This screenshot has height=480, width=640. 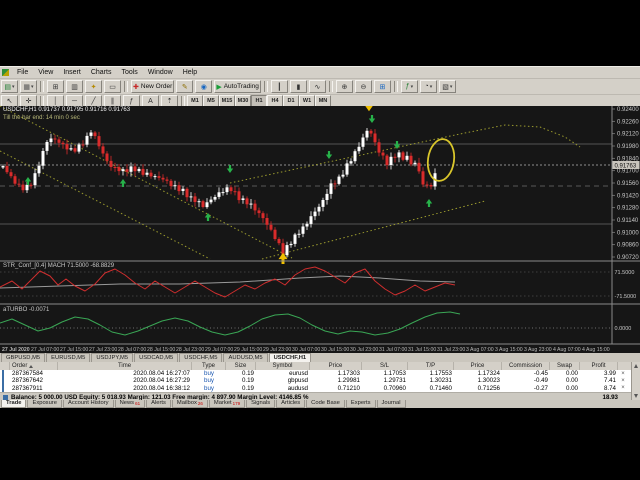 What do you see at coordinates (55, 86) in the screenshot?
I see `market-watch-icon: ⊞` at bounding box center [55, 86].